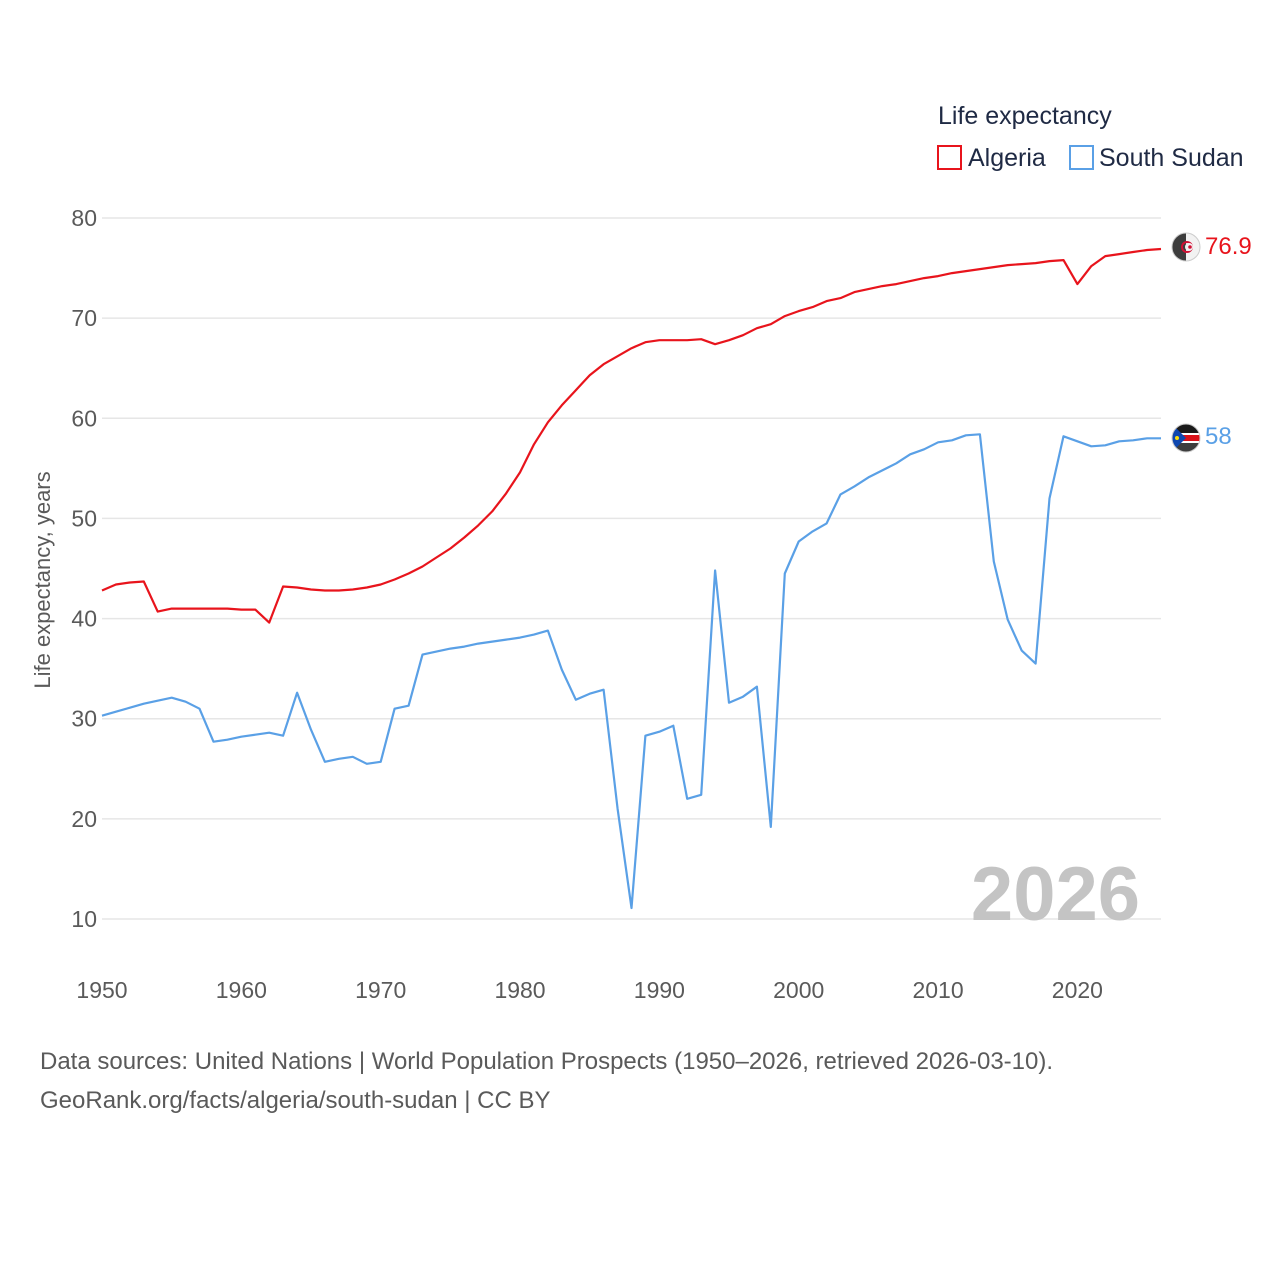 This screenshot has width=1280, height=1285. Describe the element at coordinates (84, 218) in the screenshot. I see `y-tick-label: 80` at that location.